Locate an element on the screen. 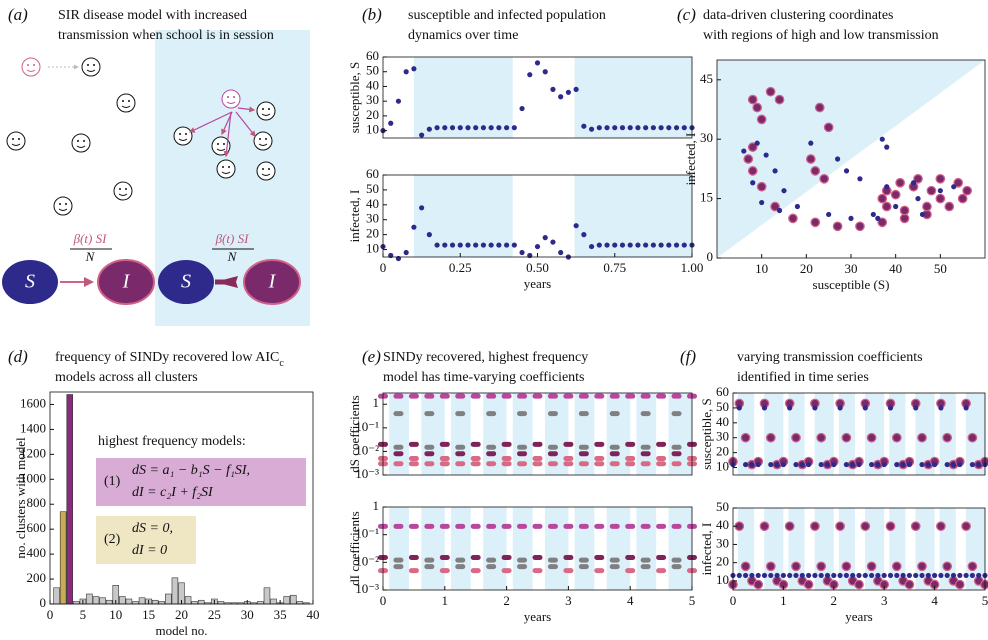  model-equation: dI = 0 is located at coordinates (149, 550).